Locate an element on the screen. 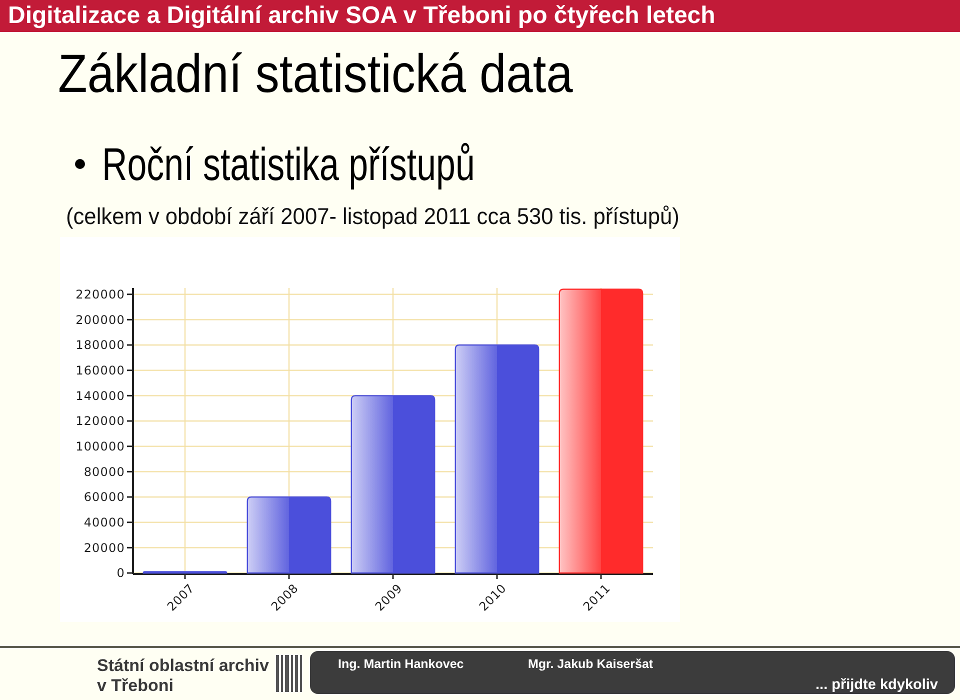  chart-subtitle: Roční statistika přístupů is located at coordinates (288, 164).